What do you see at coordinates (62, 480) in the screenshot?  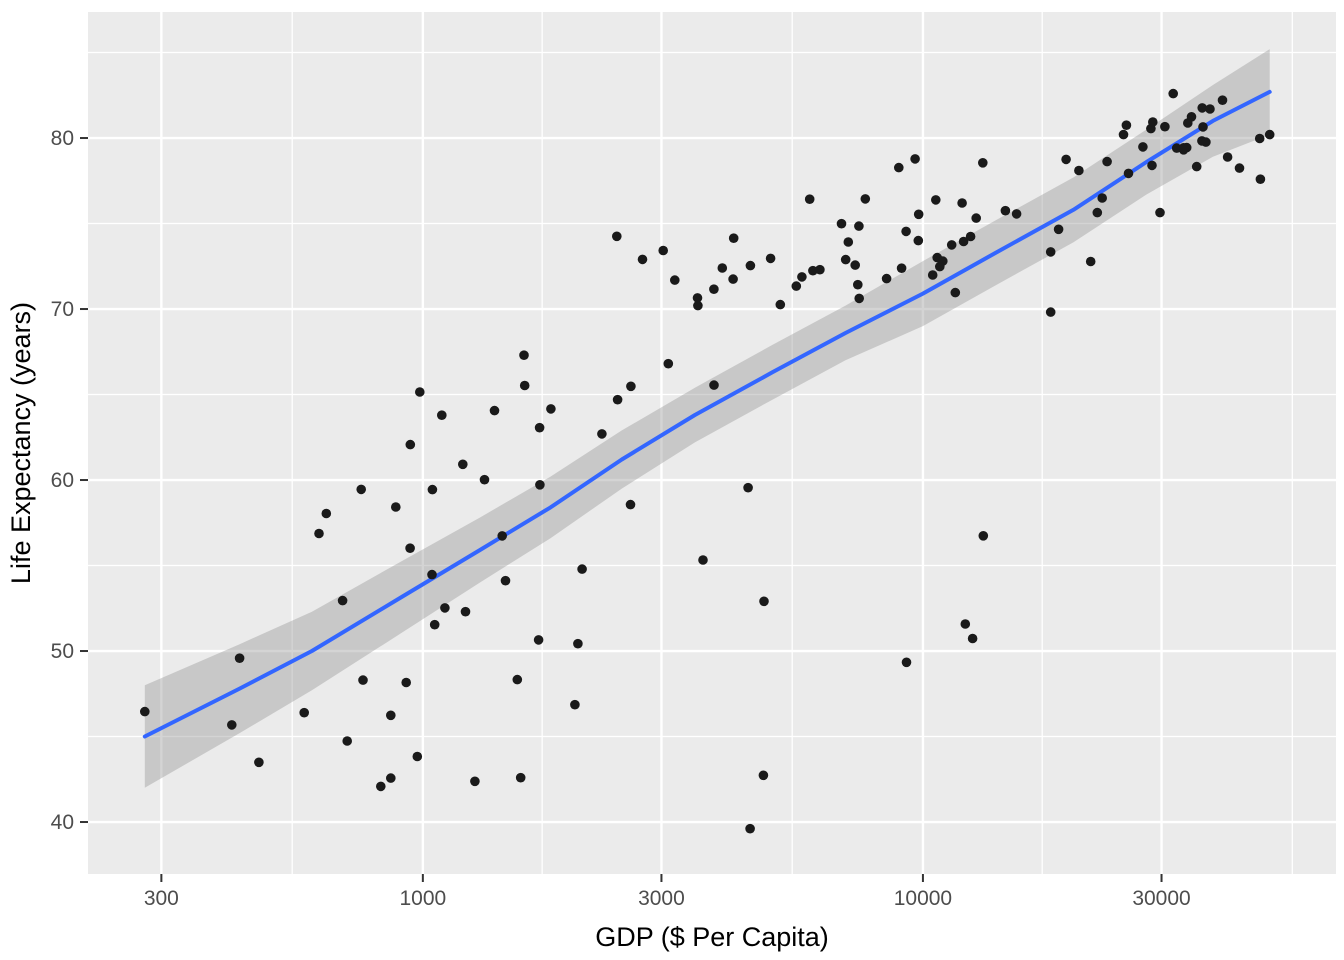 I see `y-tick-label: 60` at bounding box center [62, 480].